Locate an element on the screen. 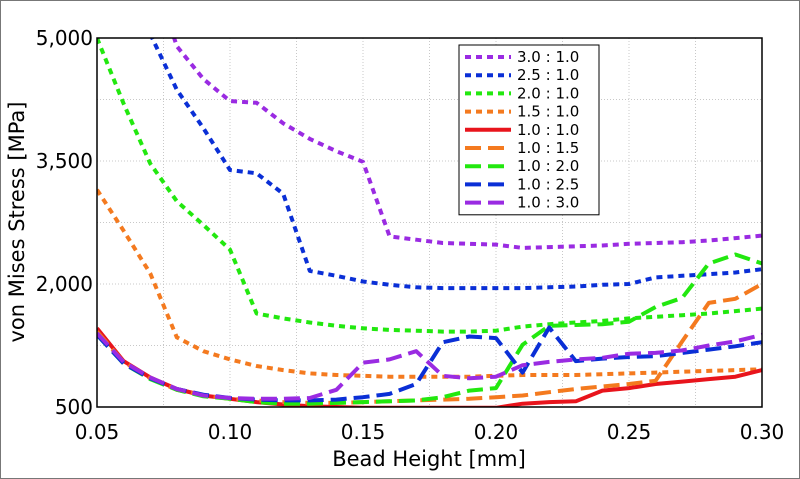  legend-label: 2.0 : 1.0 is located at coordinates (548, 93).